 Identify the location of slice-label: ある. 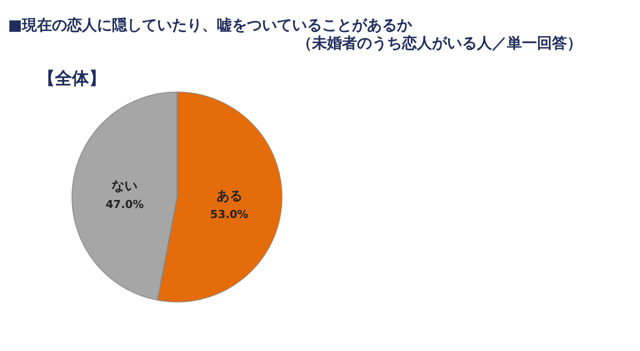
(229, 196).